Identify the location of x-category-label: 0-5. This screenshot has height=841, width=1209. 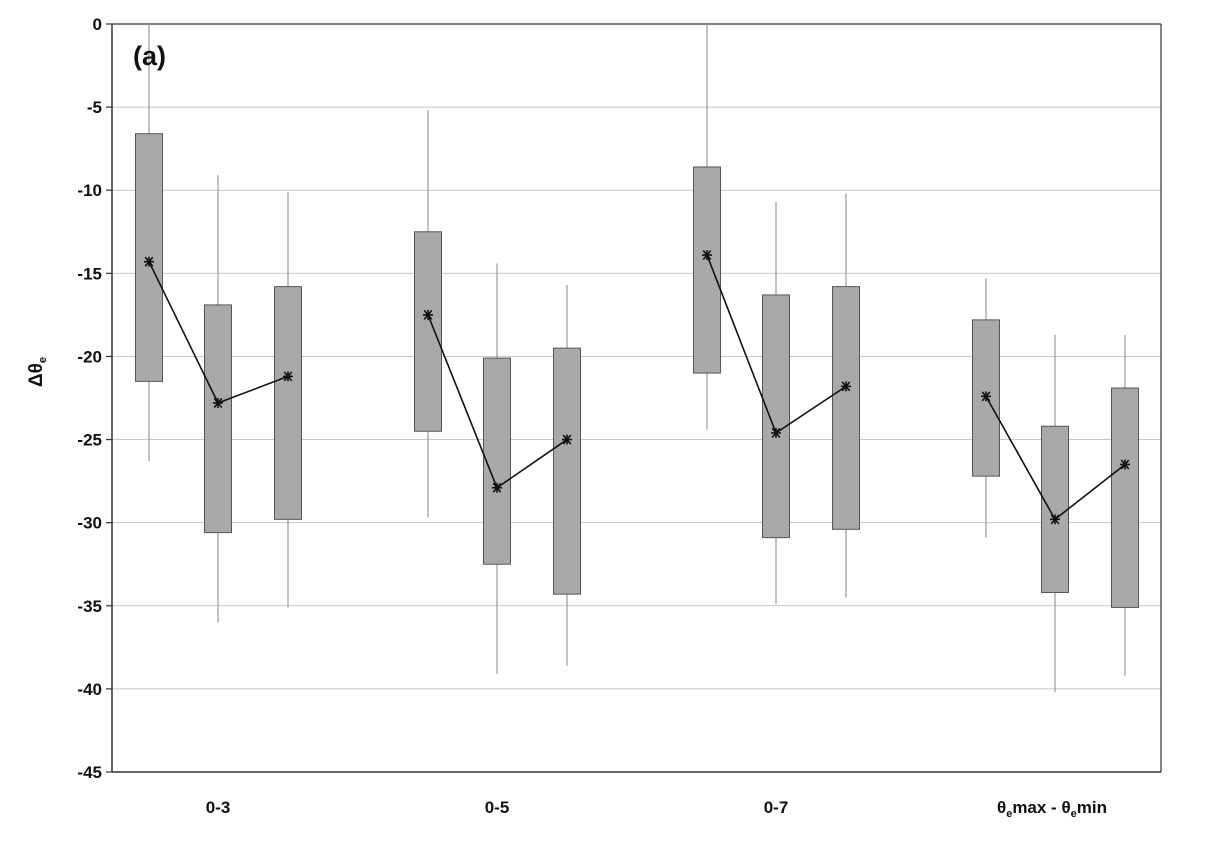
(497, 807).